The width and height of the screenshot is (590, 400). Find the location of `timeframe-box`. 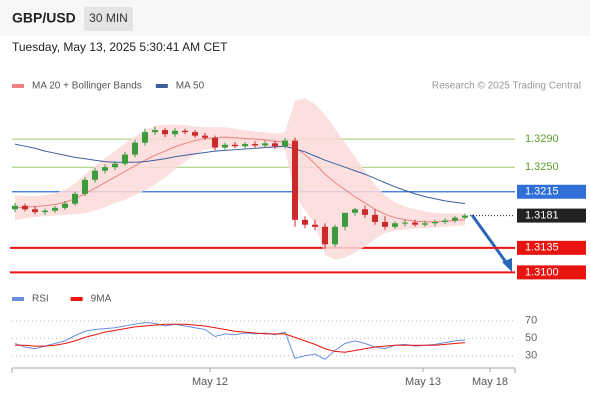

timeframe-box is located at coordinates (108, 19).